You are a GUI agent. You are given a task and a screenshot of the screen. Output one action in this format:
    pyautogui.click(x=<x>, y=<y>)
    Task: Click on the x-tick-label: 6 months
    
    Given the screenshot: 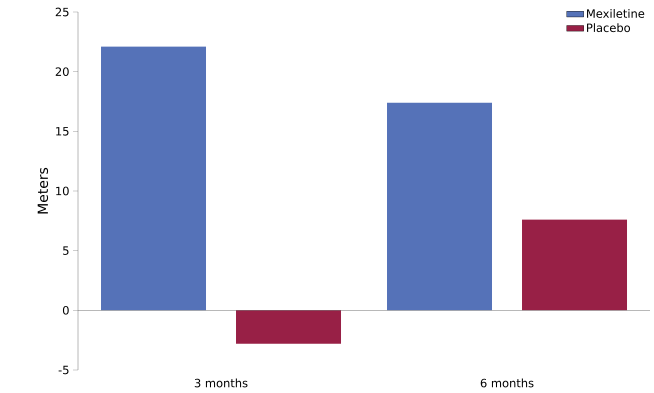 What is the action you would take?
    pyautogui.click(x=507, y=383)
    